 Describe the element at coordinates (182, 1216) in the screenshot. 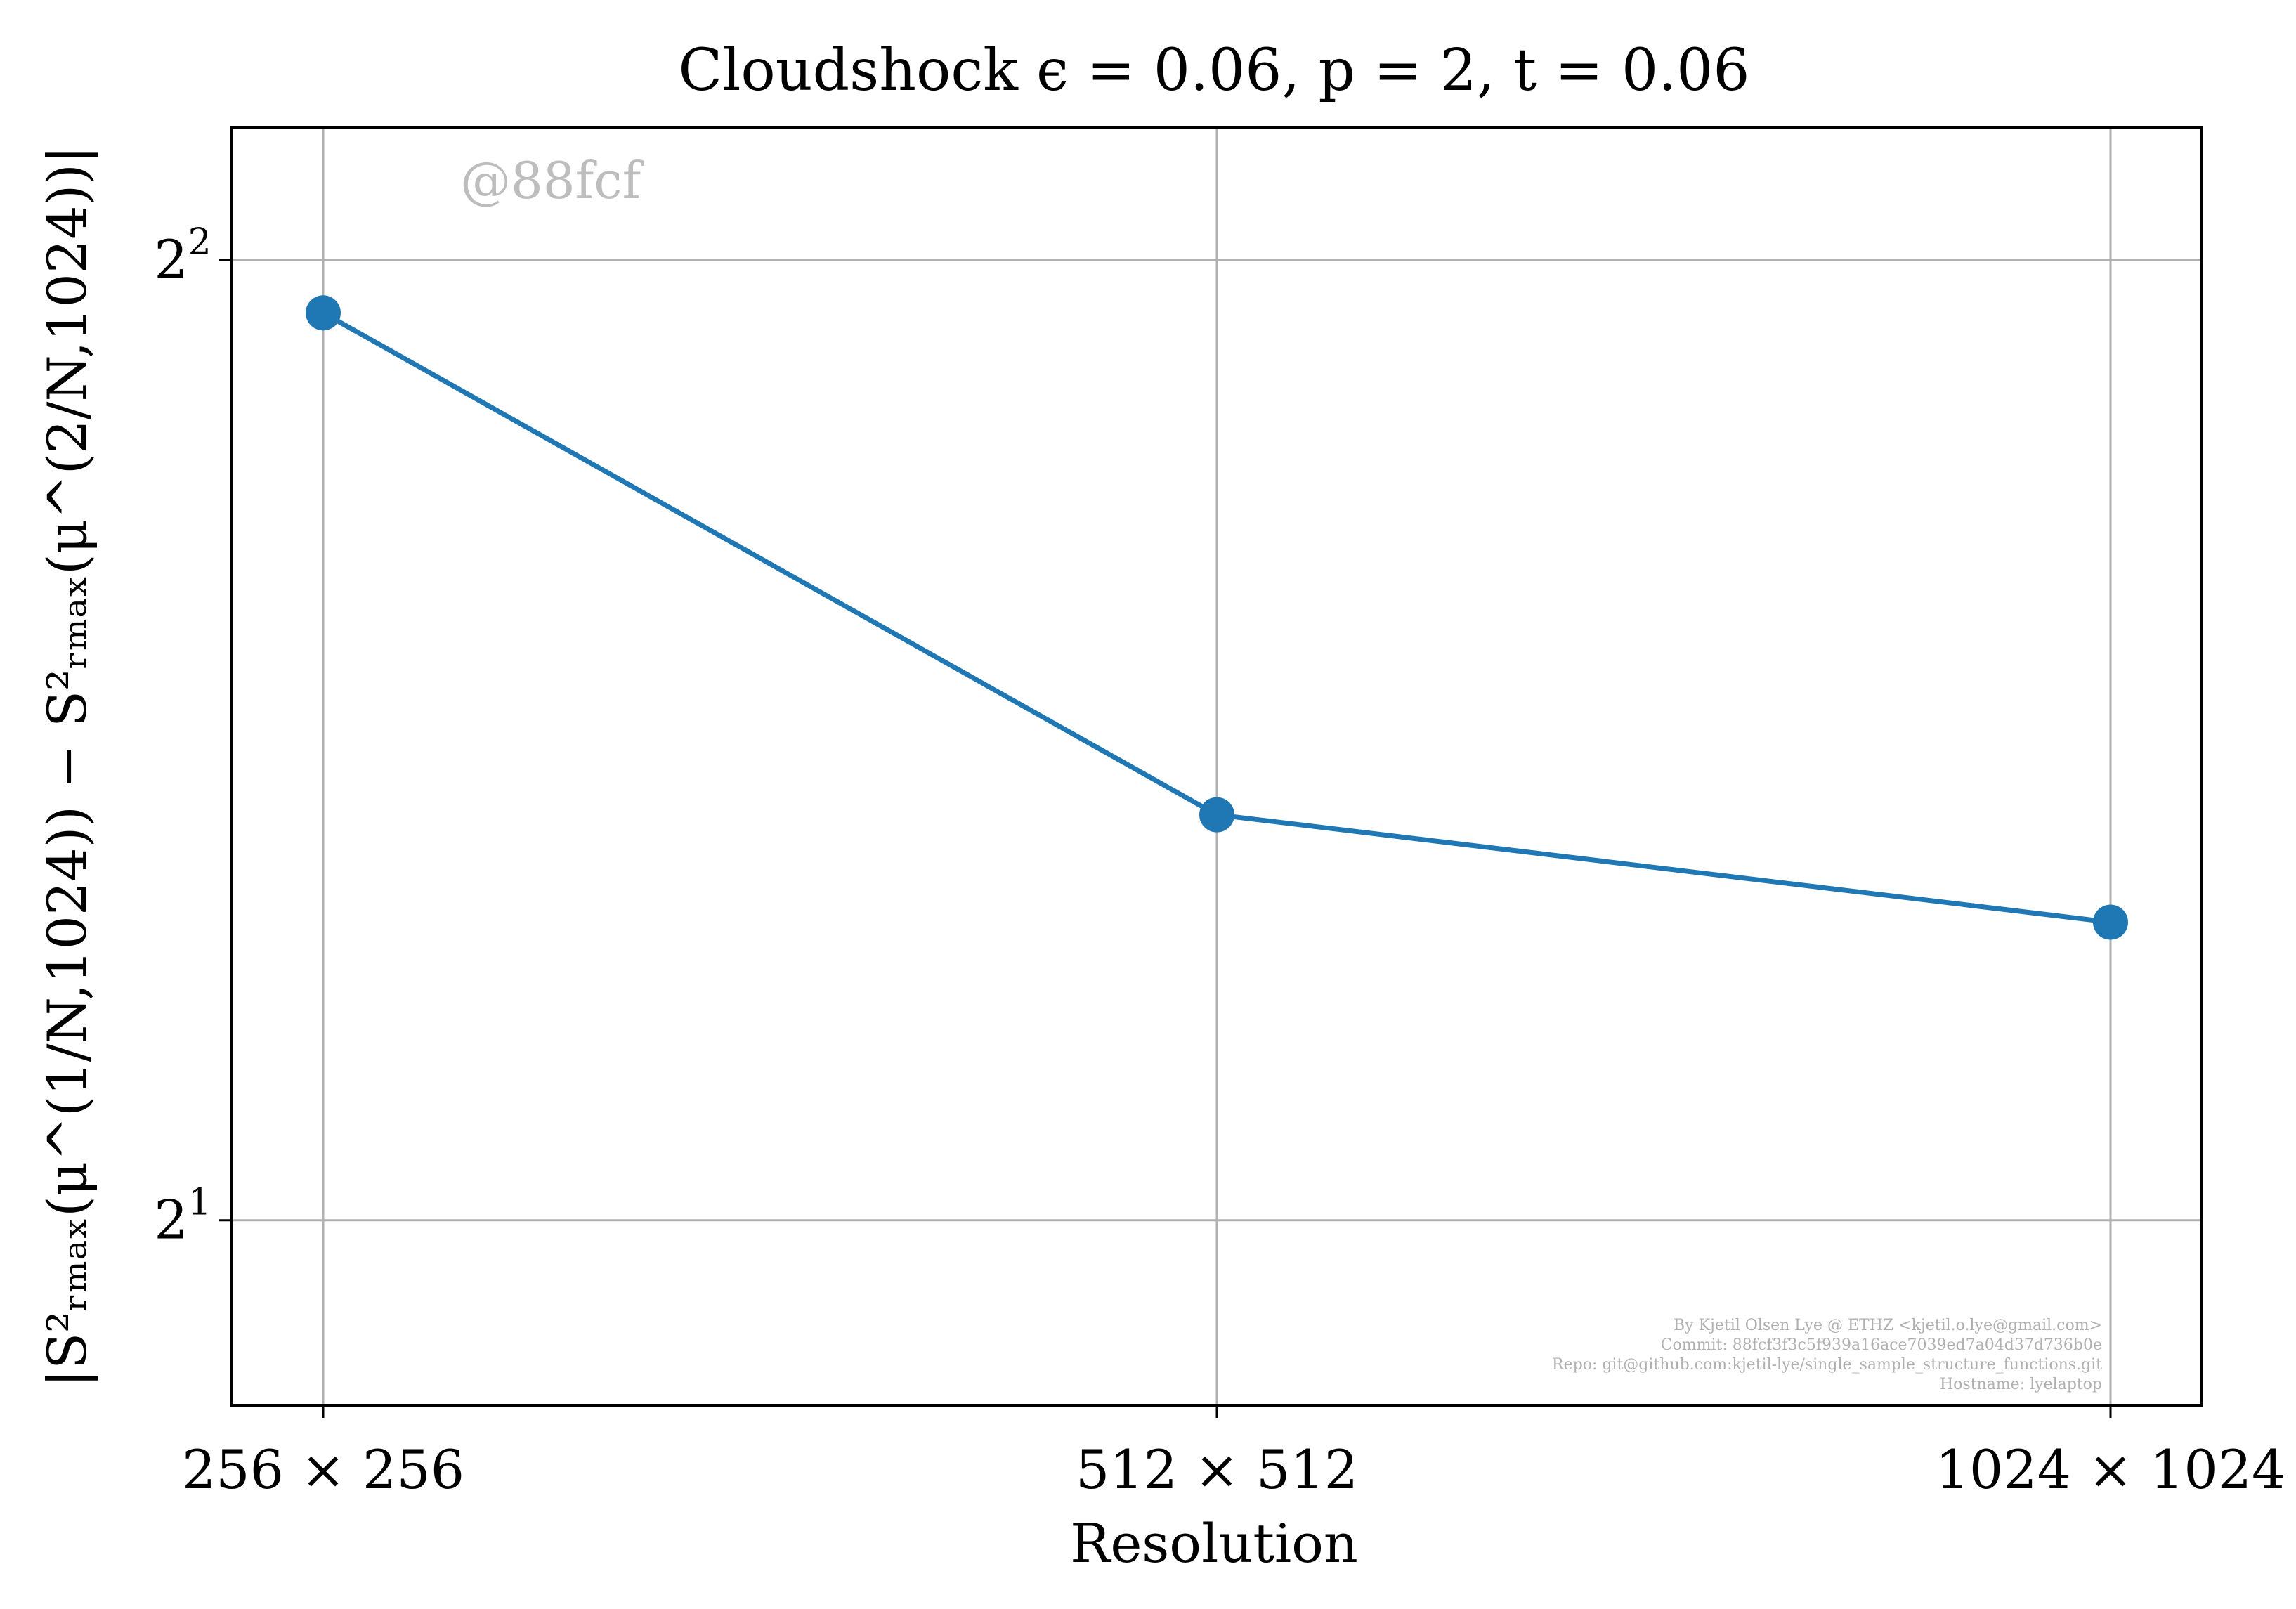

I see `y-tick-label: 21` at that location.